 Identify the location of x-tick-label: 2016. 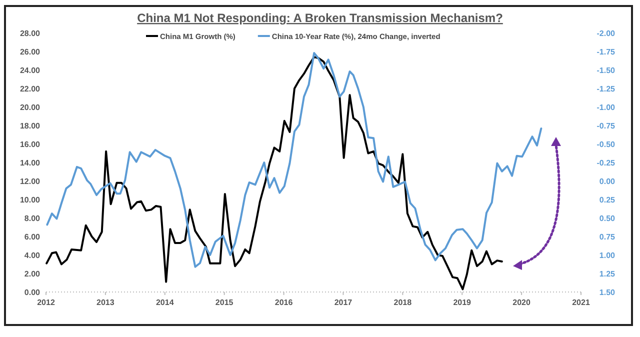
(284, 302).